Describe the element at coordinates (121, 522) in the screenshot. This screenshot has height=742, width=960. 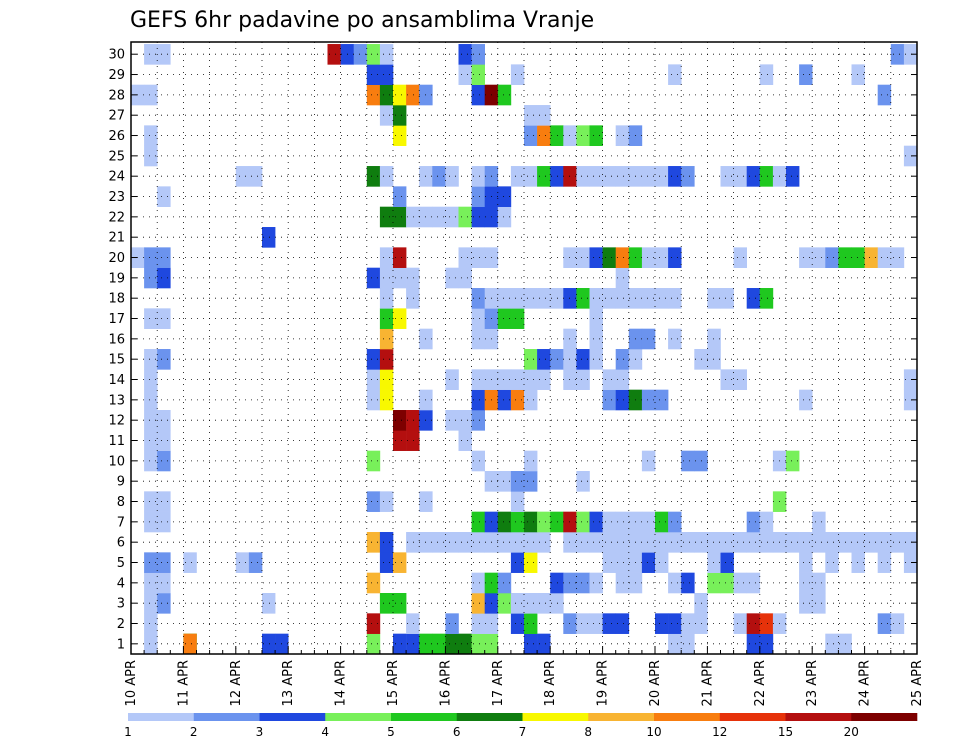
I see `y-tick-label: 7` at that location.